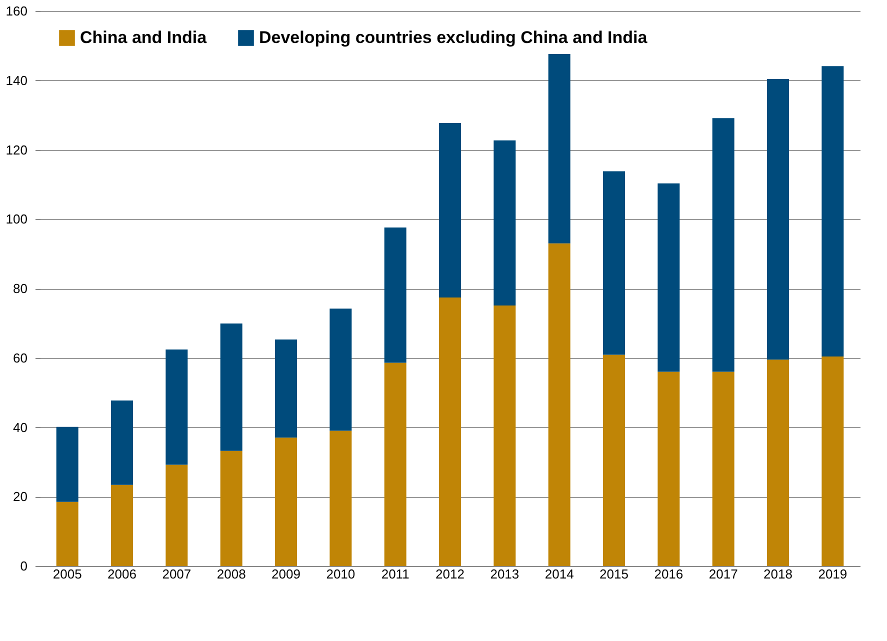 Image resolution: width=887 pixels, height=641 pixels. What do you see at coordinates (286, 574) in the screenshot?
I see `x-tick-label: 2009` at bounding box center [286, 574].